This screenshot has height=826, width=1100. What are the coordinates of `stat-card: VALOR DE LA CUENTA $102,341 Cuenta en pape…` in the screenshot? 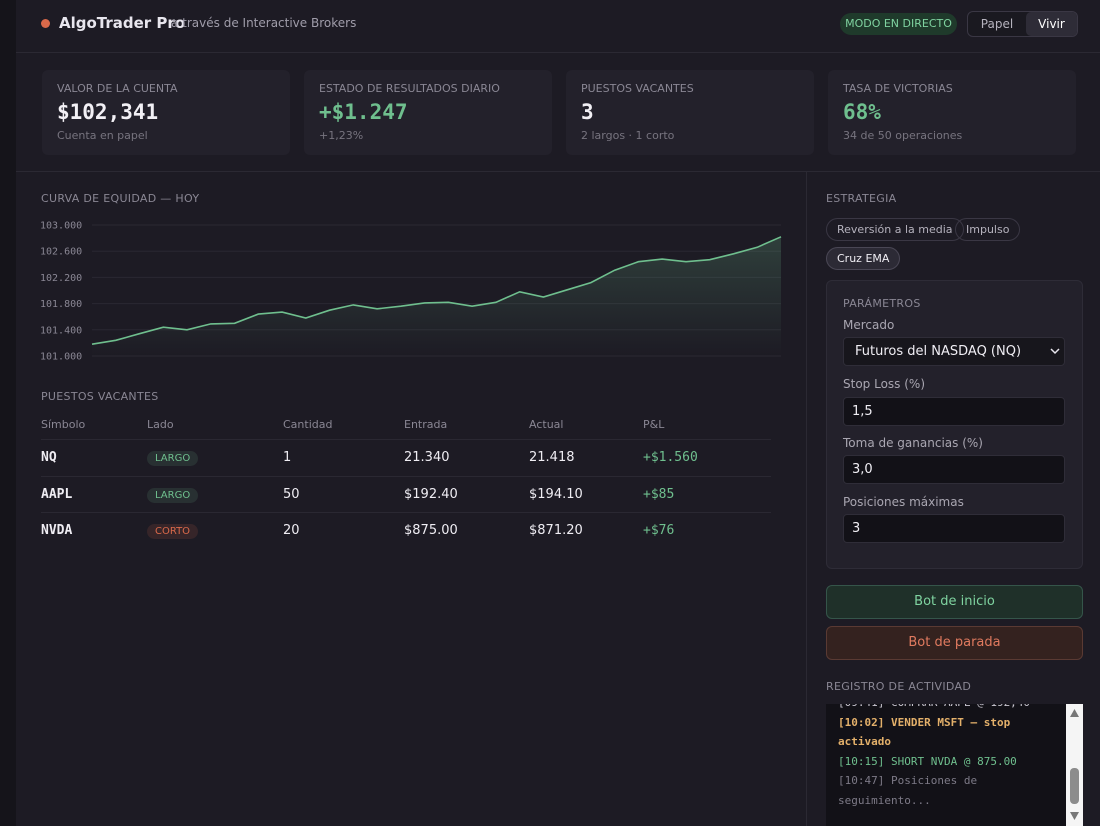 It's located at (166, 112).